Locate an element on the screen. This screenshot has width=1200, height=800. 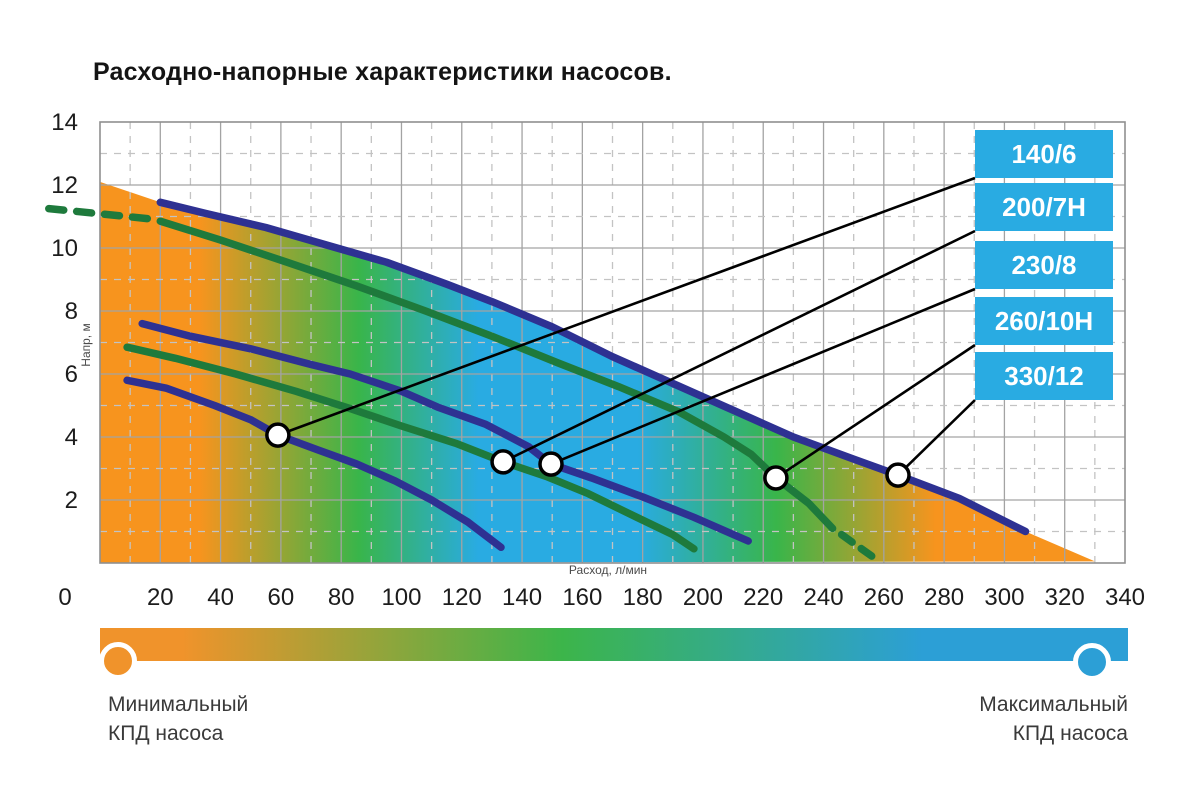
max-efficiency-line1: Максимальный is located at coordinates (1053, 704).